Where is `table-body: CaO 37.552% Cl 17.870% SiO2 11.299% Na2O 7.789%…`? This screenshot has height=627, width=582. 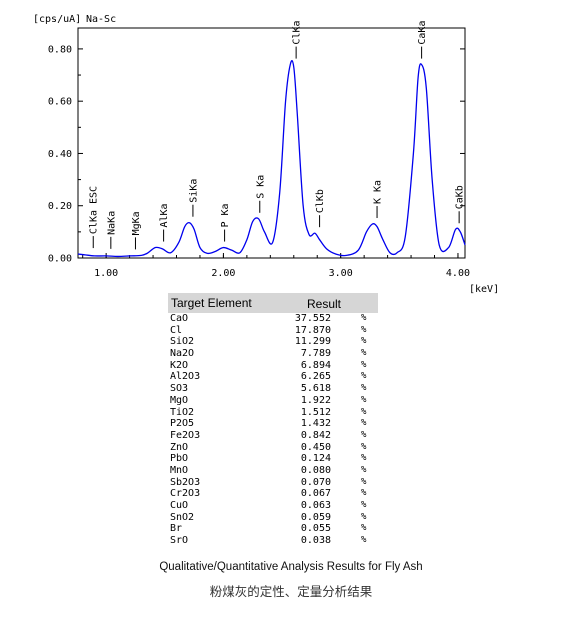
table-body: CaO 37.552% Cl 17.870% SiO2 11.299% Na2O 7.789%… is located at coordinates (273, 430).